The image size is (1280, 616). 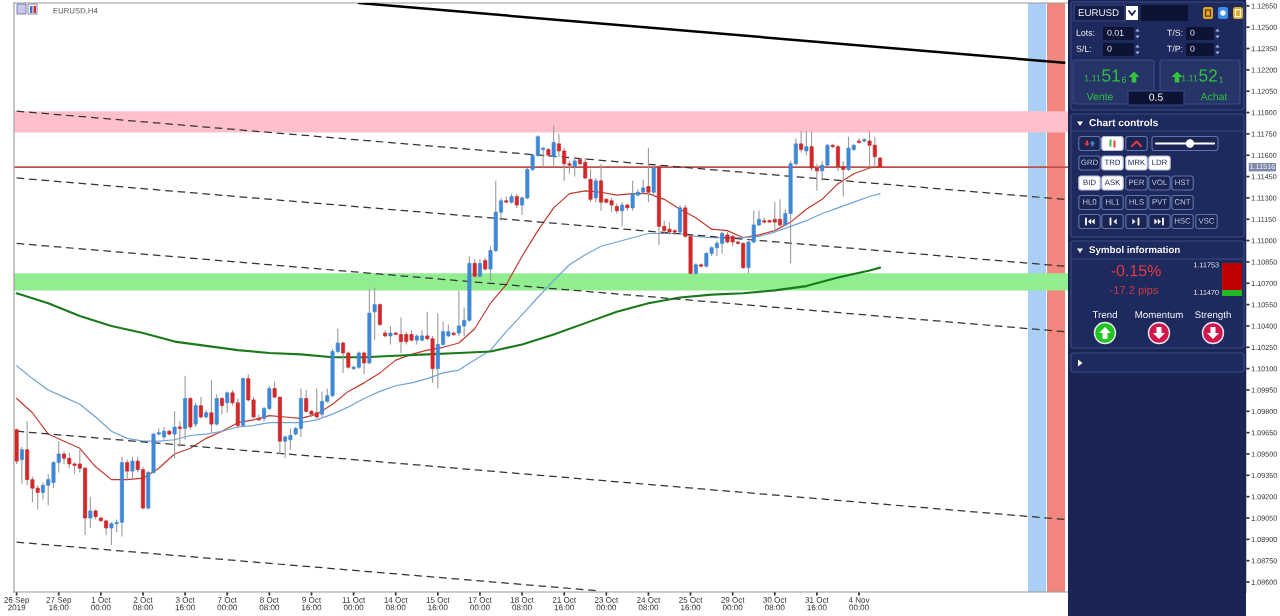 What do you see at coordinates (1156, 97) in the screenshot?
I see `annotation: 0.5` at bounding box center [1156, 97].